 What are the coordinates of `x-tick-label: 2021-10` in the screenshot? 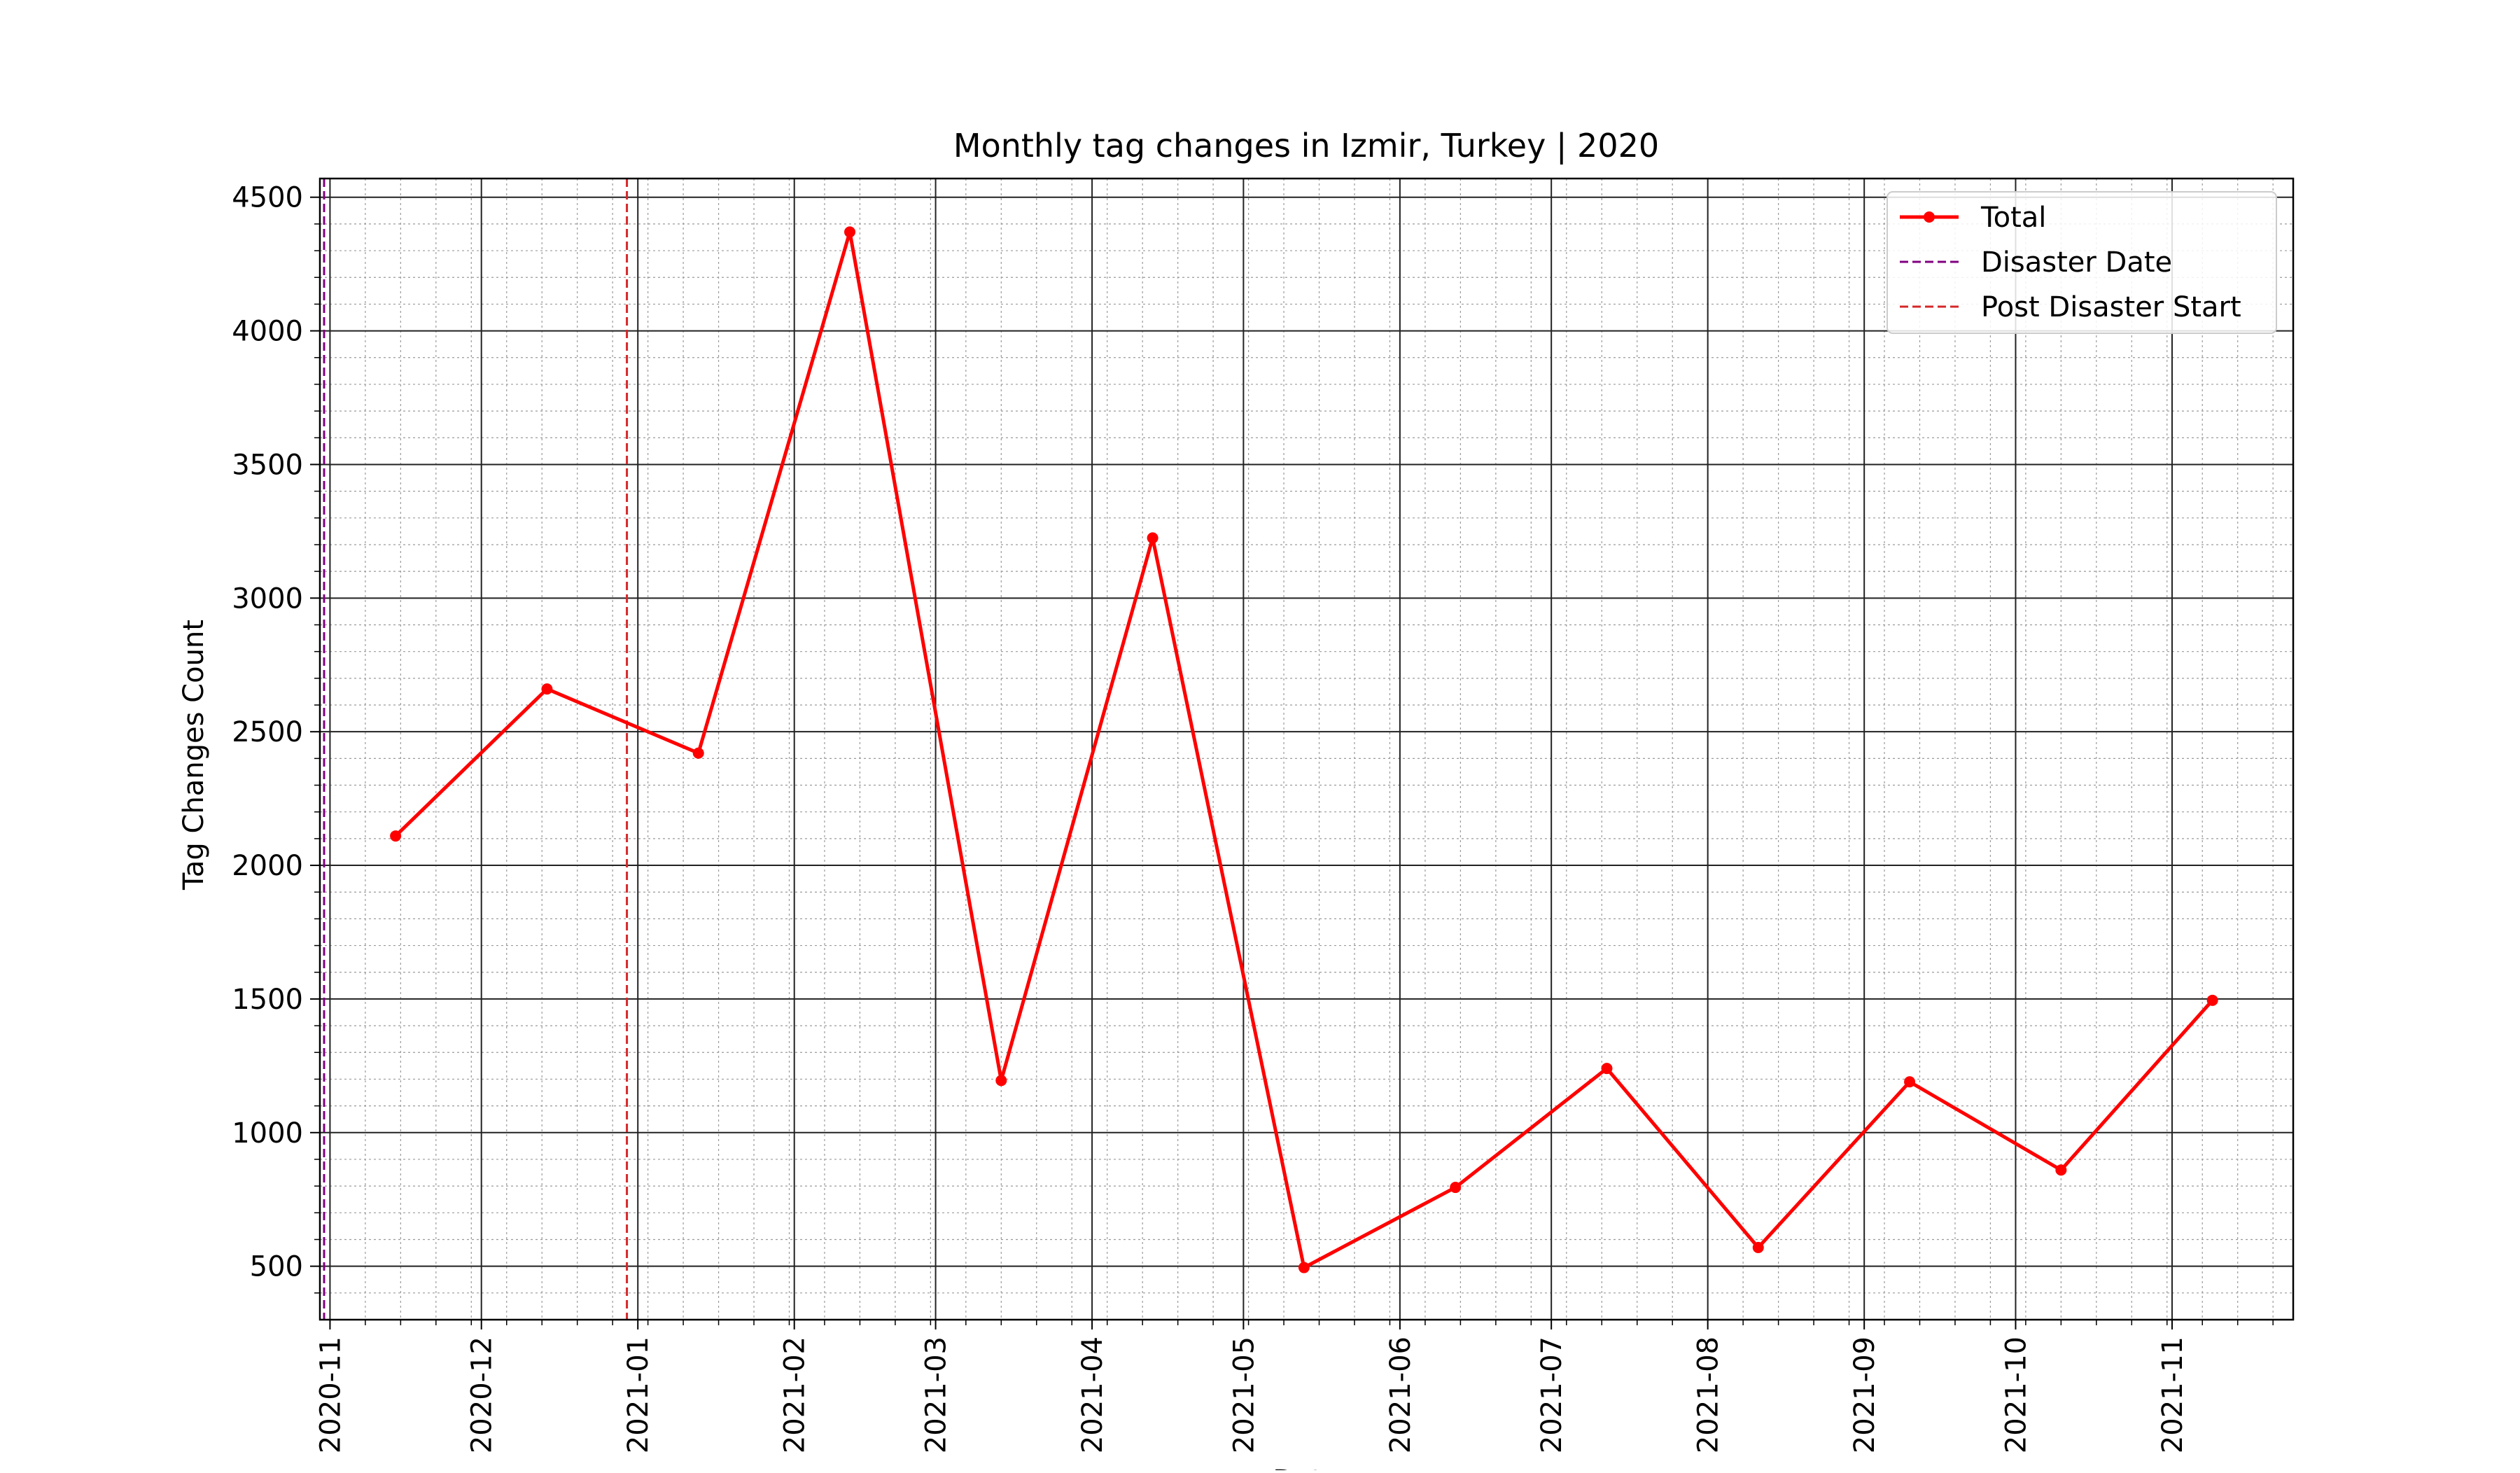 It's located at (2016, 1394).